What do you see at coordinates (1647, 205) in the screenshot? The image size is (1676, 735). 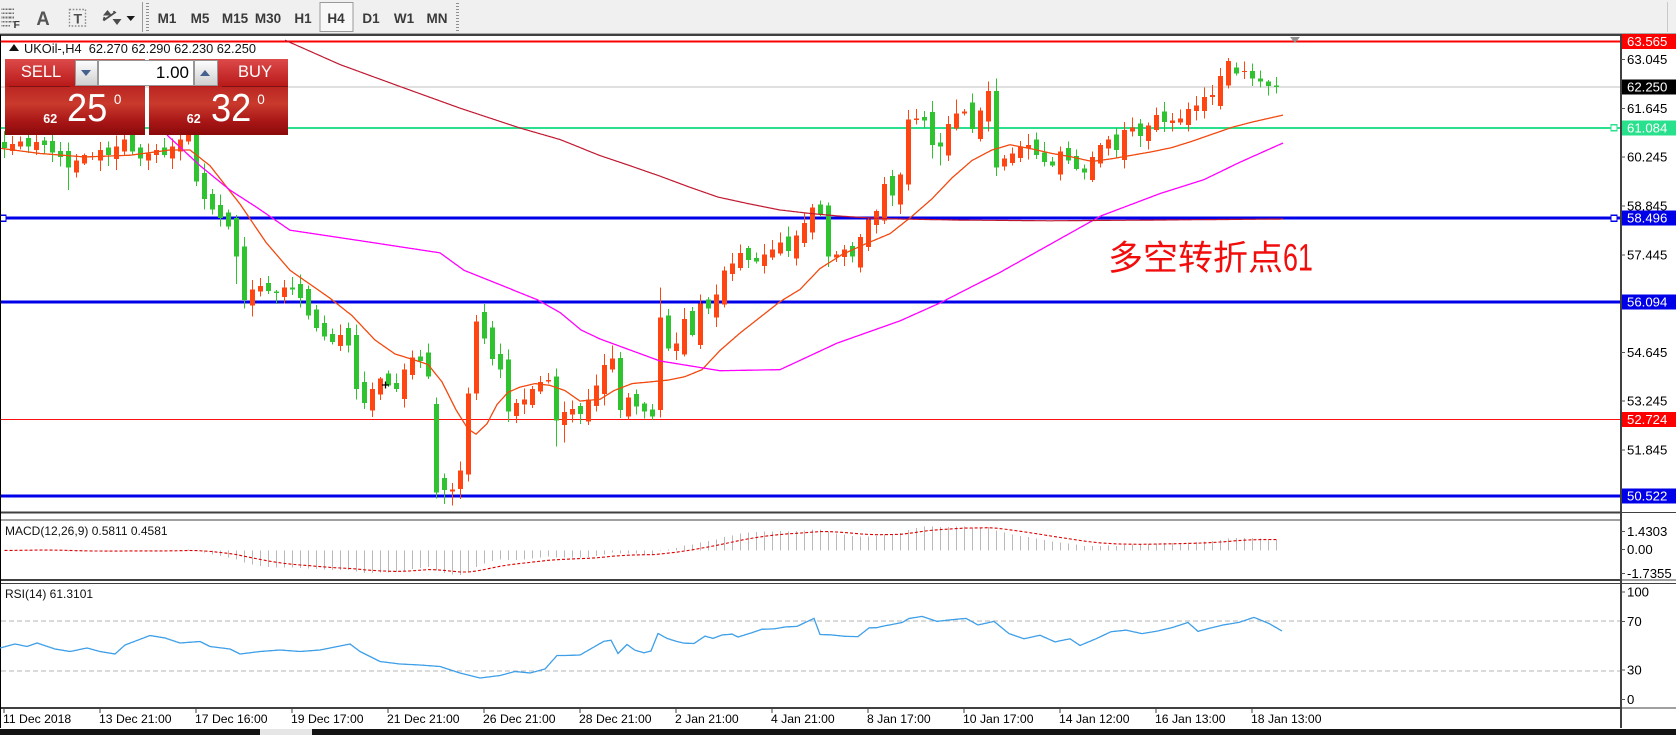 I see `svg-text: 58.845` at bounding box center [1647, 205].